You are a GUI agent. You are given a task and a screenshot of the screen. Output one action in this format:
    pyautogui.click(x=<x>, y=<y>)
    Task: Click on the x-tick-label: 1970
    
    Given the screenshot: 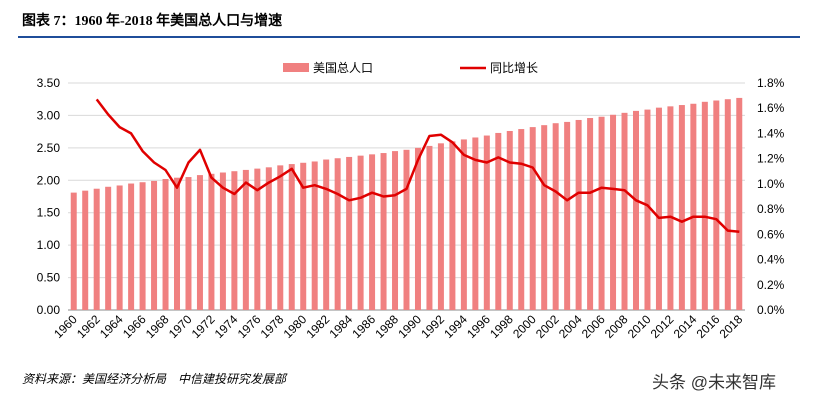 What is the action you would take?
    pyautogui.click(x=180, y=326)
    